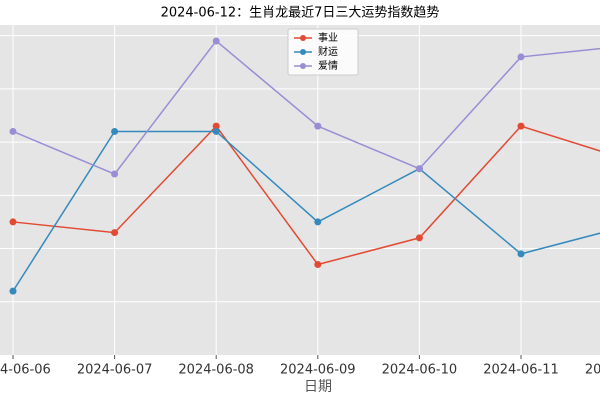 This screenshot has height=400, width=600. I want to click on x-tick-label: 2024-06-10, so click(420, 370).